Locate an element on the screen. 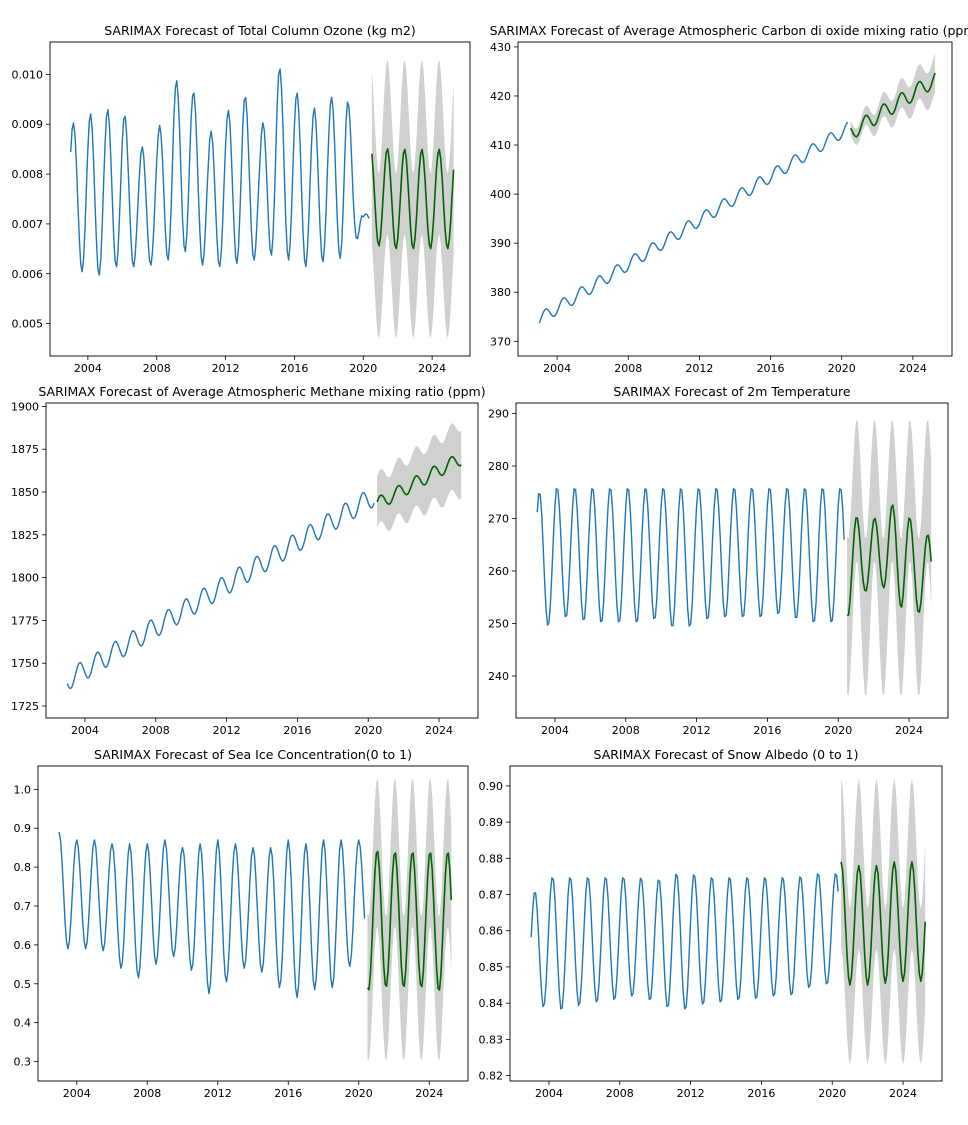 The width and height of the screenshot is (968, 1125). y-tick-label: 1775 is located at coordinates (25, 620).